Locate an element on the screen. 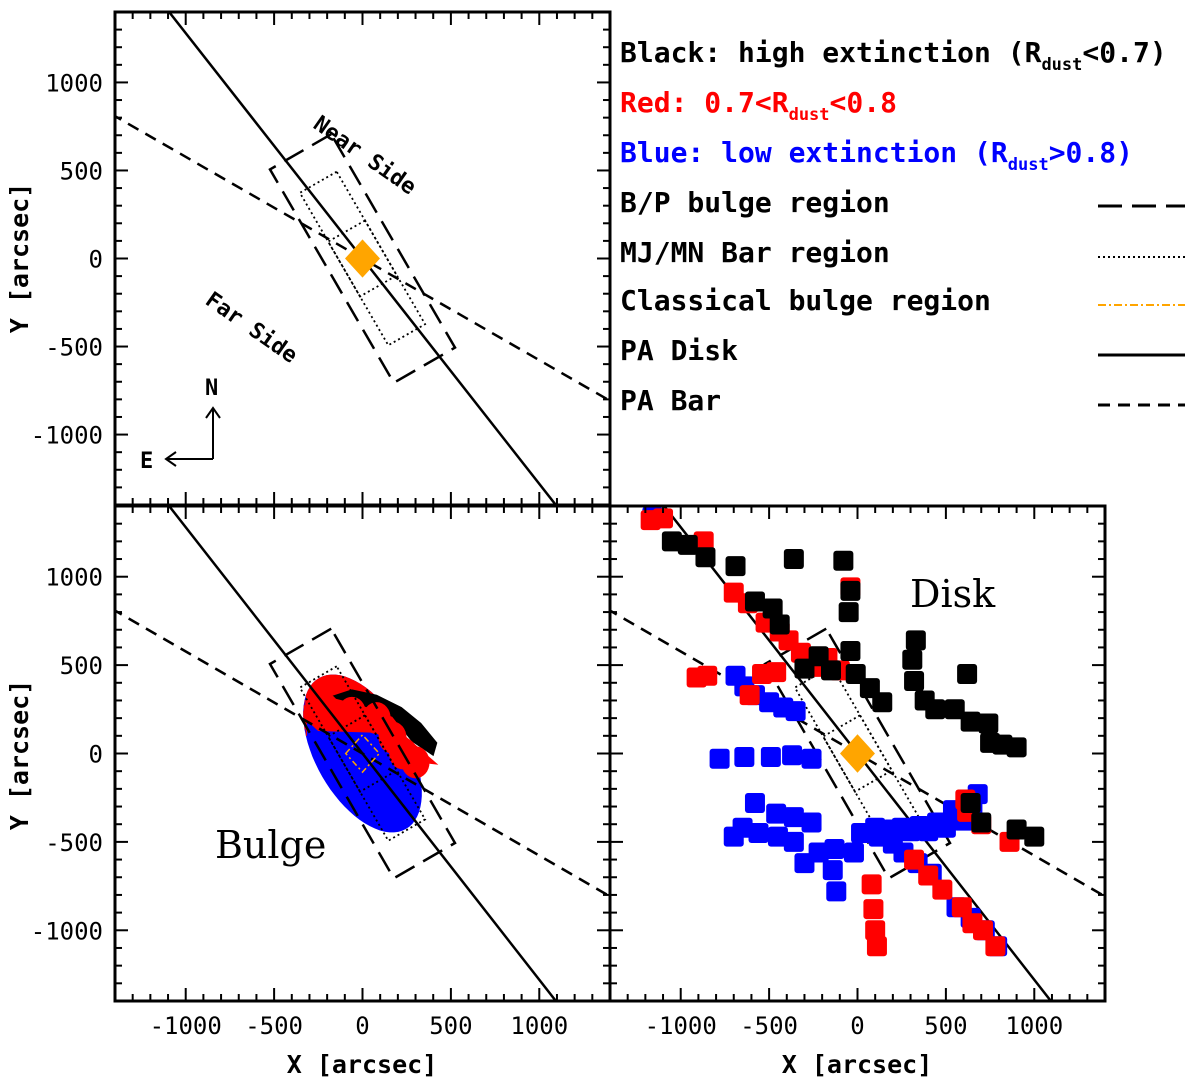 The image size is (1200, 1083). y-tick-label: 0 is located at coordinates (96, 260).